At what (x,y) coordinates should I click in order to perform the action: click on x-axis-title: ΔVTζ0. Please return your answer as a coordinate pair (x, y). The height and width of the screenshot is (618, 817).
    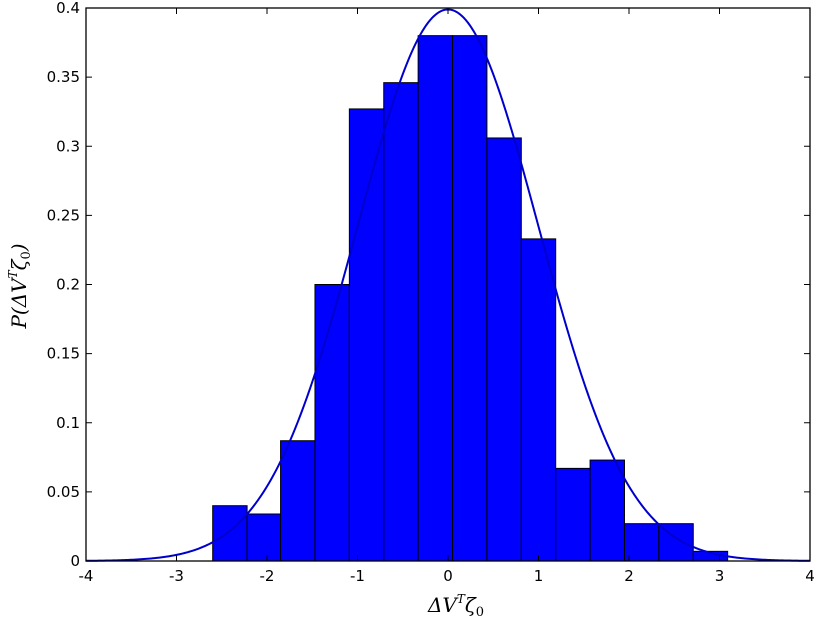
    Looking at the image, I should click on (455, 605).